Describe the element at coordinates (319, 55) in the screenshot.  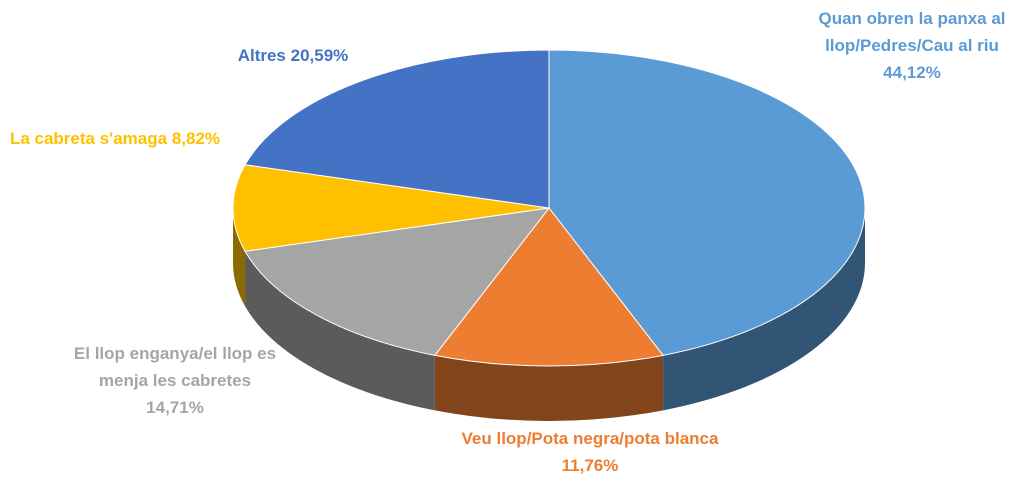
I see `value-label: 20,59%` at that location.